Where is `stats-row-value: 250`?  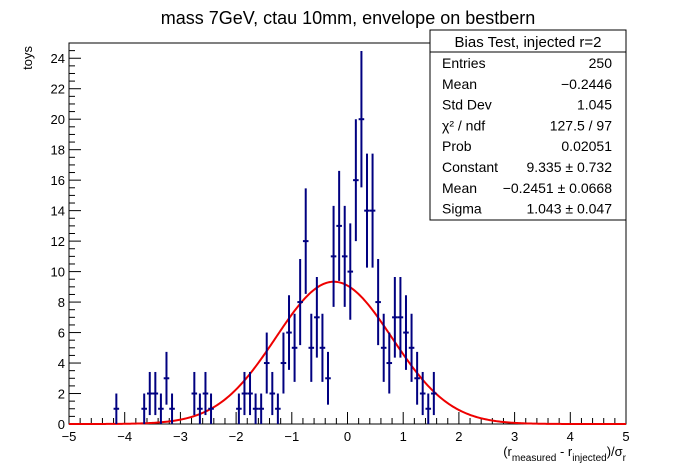 stats-row-value: 250 is located at coordinates (601, 63).